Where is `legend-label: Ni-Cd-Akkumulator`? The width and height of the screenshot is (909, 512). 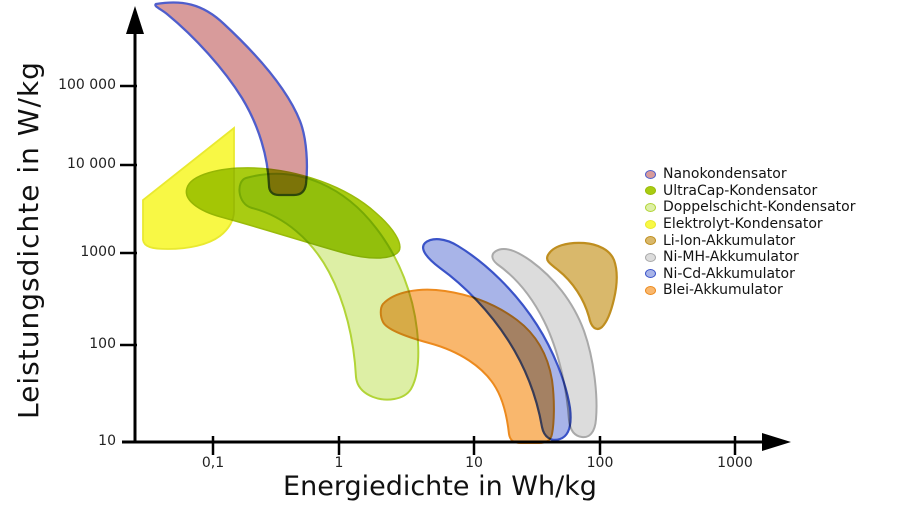 legend-label: Ni-Cd-Akkumulator is located at coordinates (729, 273).